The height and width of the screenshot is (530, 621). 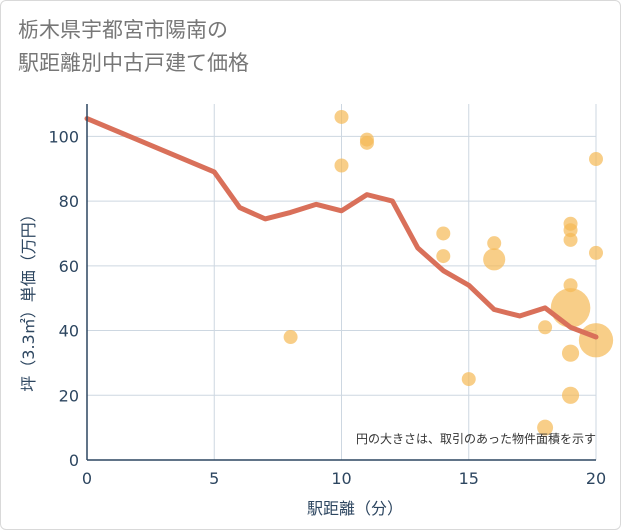 I want to click on y-tick-label: 60, so click(x=69, y=266).